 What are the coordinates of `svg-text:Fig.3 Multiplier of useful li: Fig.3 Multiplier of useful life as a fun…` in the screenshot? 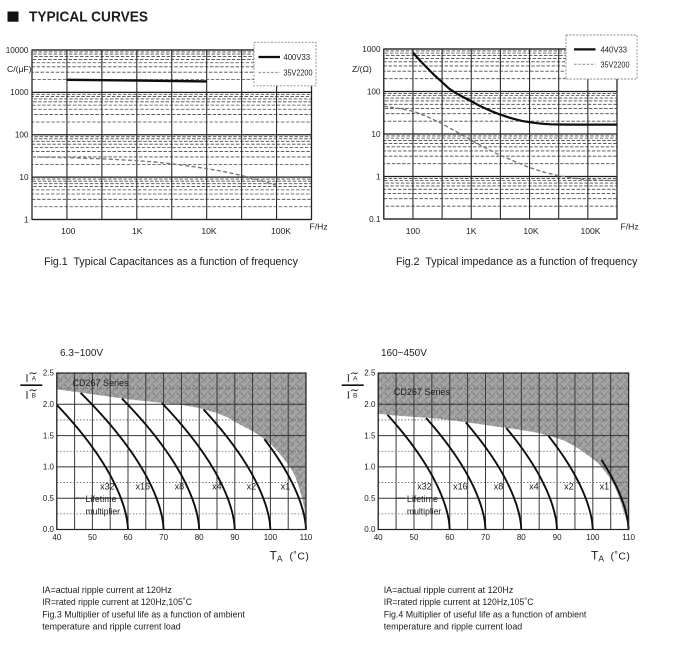 It's located at (143, 613).